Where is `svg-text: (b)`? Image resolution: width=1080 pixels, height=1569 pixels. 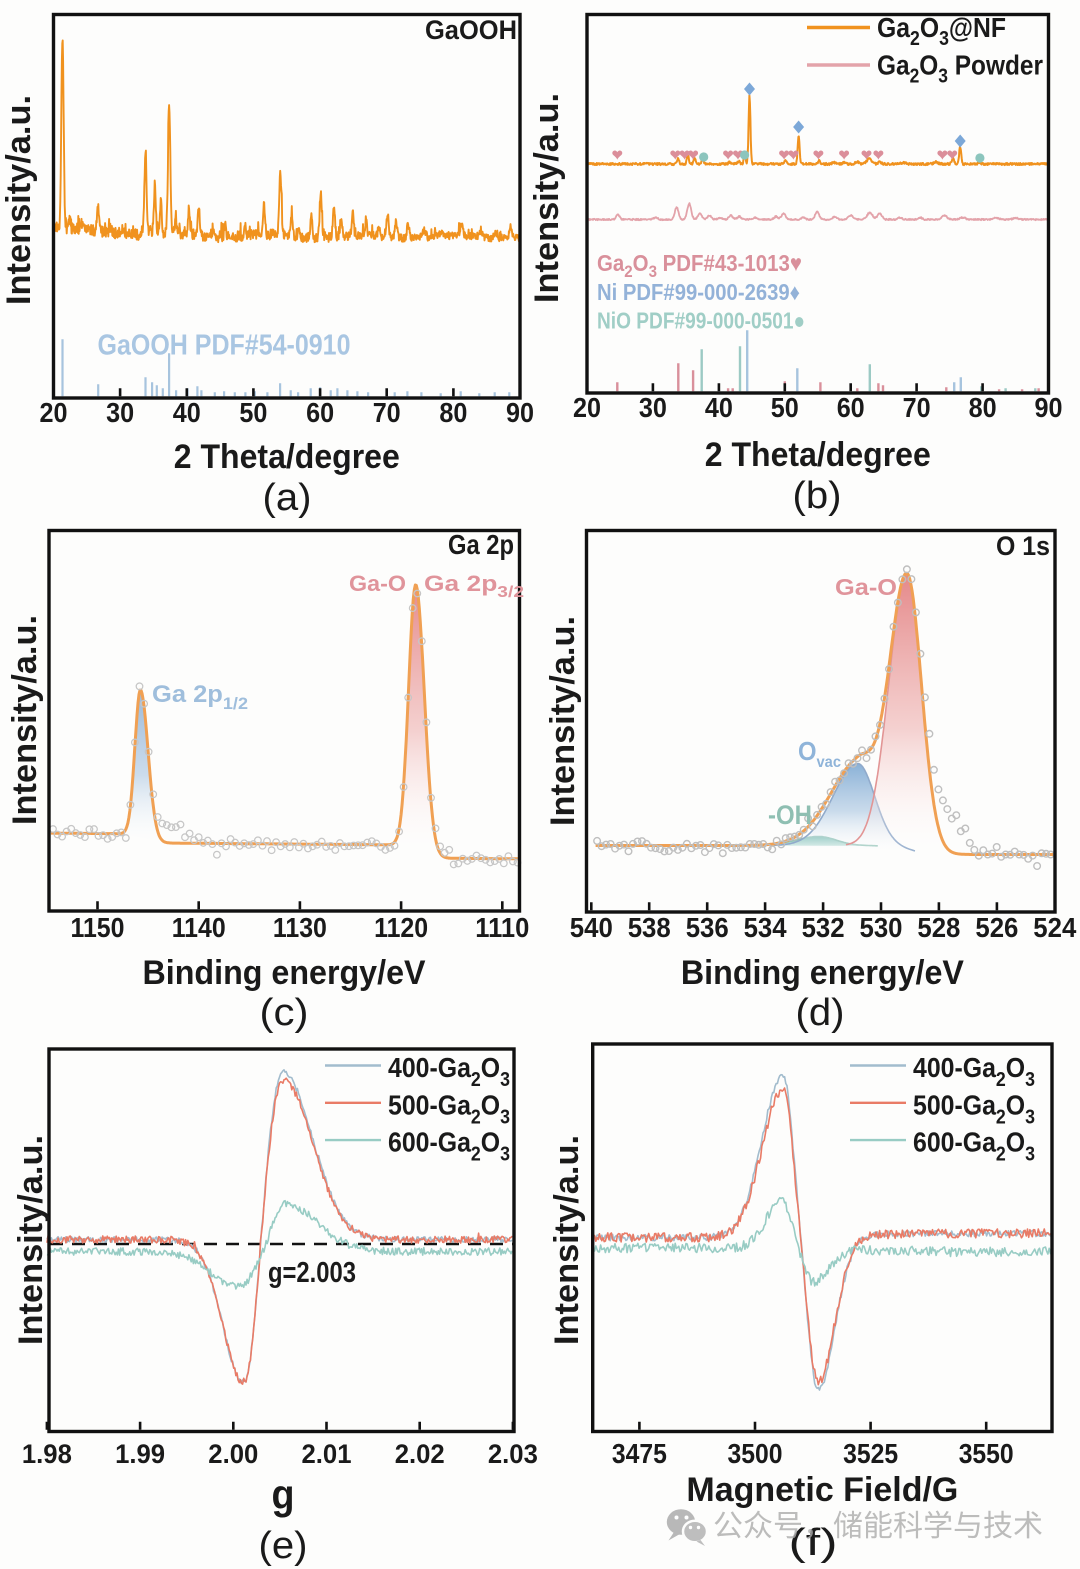 svg-text: (b) is located at coordinates (817, 496).